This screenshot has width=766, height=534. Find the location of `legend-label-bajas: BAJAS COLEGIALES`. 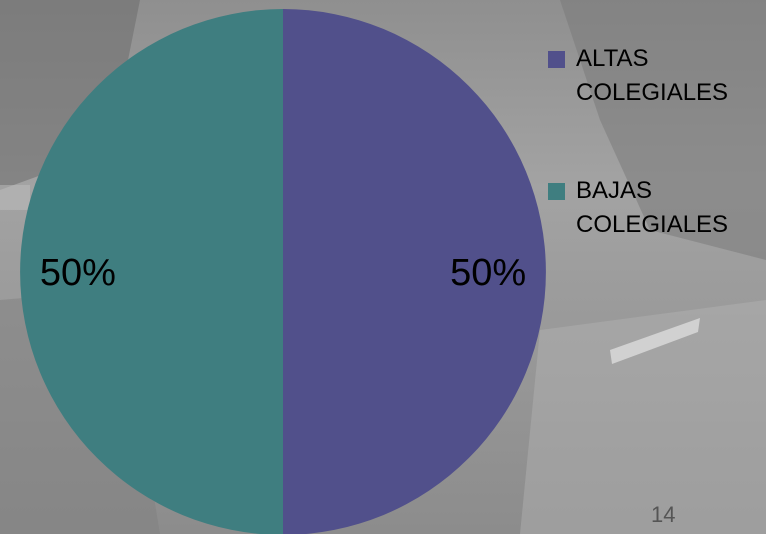

legend-label-bajas: BAJAS COLEGIALES is located at coordinates (652, 207).